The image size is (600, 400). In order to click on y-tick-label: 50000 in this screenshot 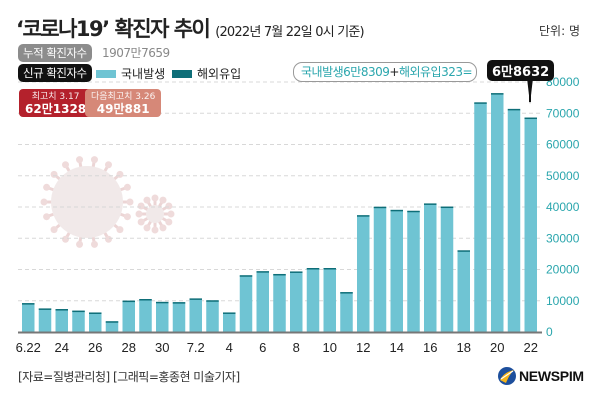, I will do `click(563, 176)`.